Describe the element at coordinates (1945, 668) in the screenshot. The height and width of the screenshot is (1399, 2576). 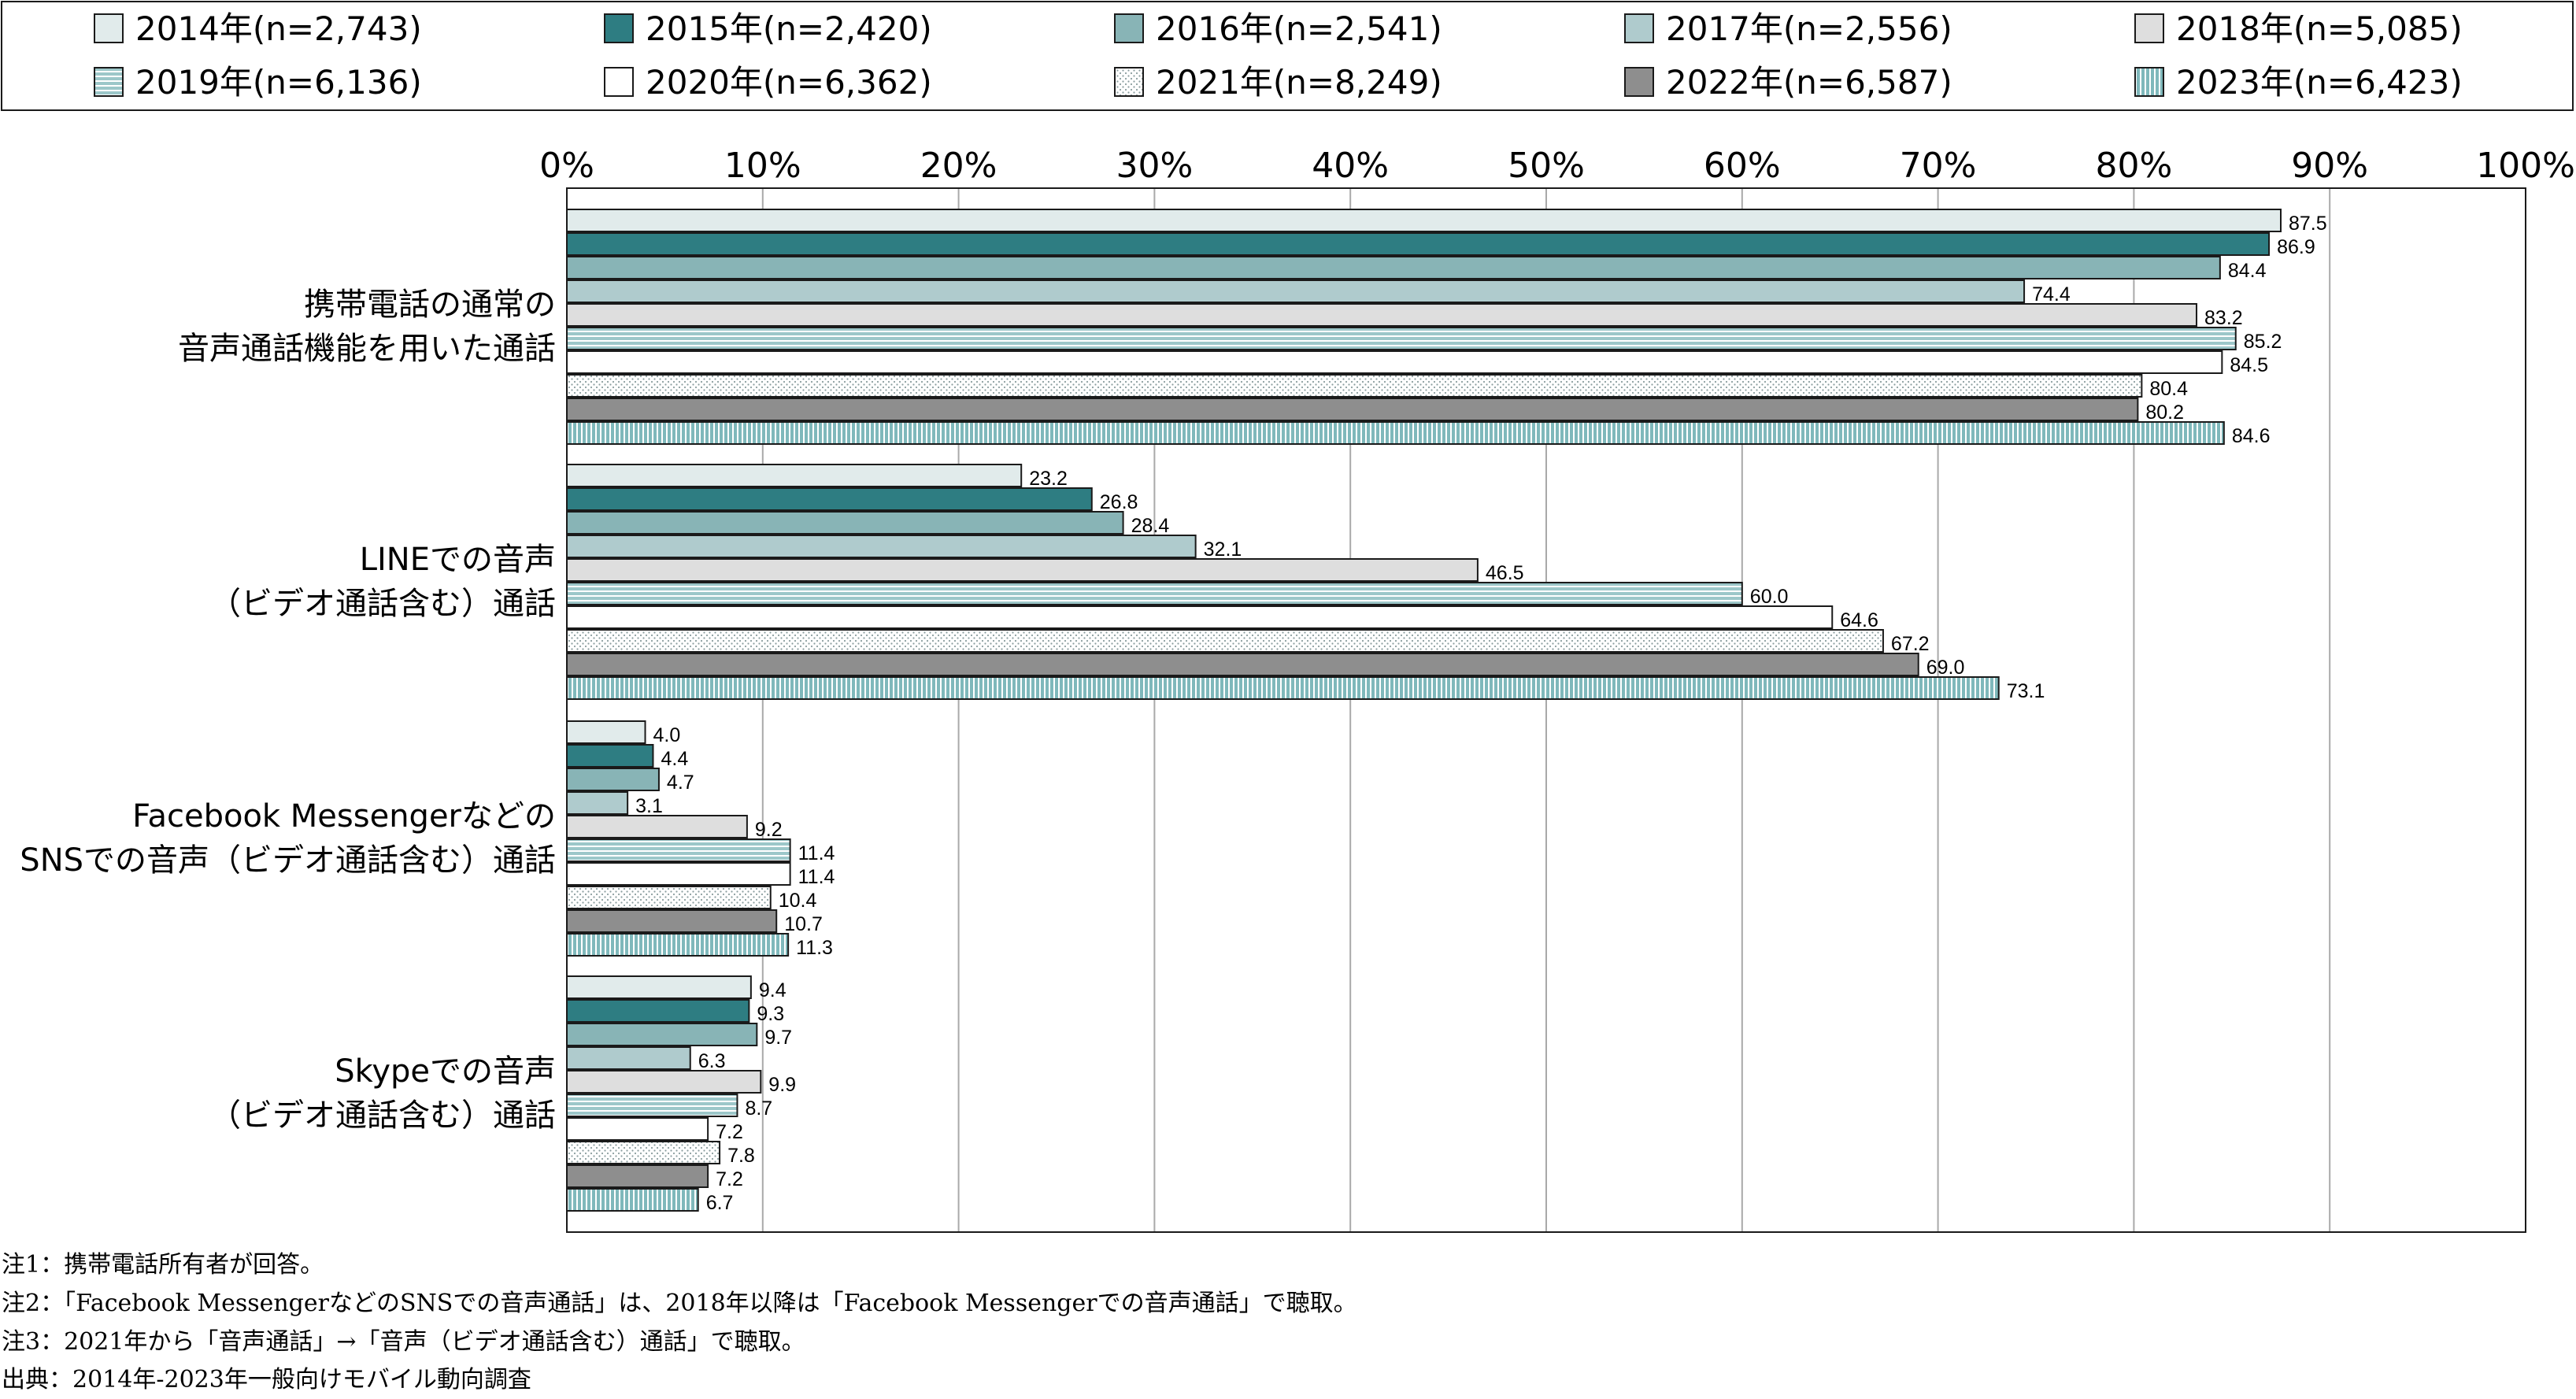
I see `data-label: 69.0` at that location.